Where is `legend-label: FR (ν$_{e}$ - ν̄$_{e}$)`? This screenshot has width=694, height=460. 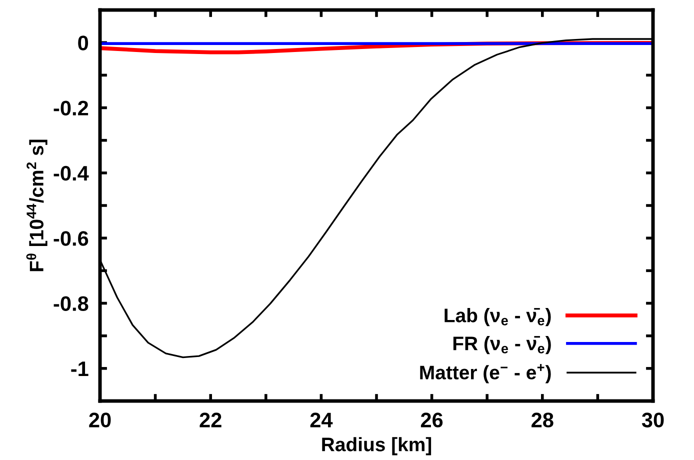
legend-label: FR (ν$_{e}$ - ν̄$_{e}$) is located at coordinates (502, 345).